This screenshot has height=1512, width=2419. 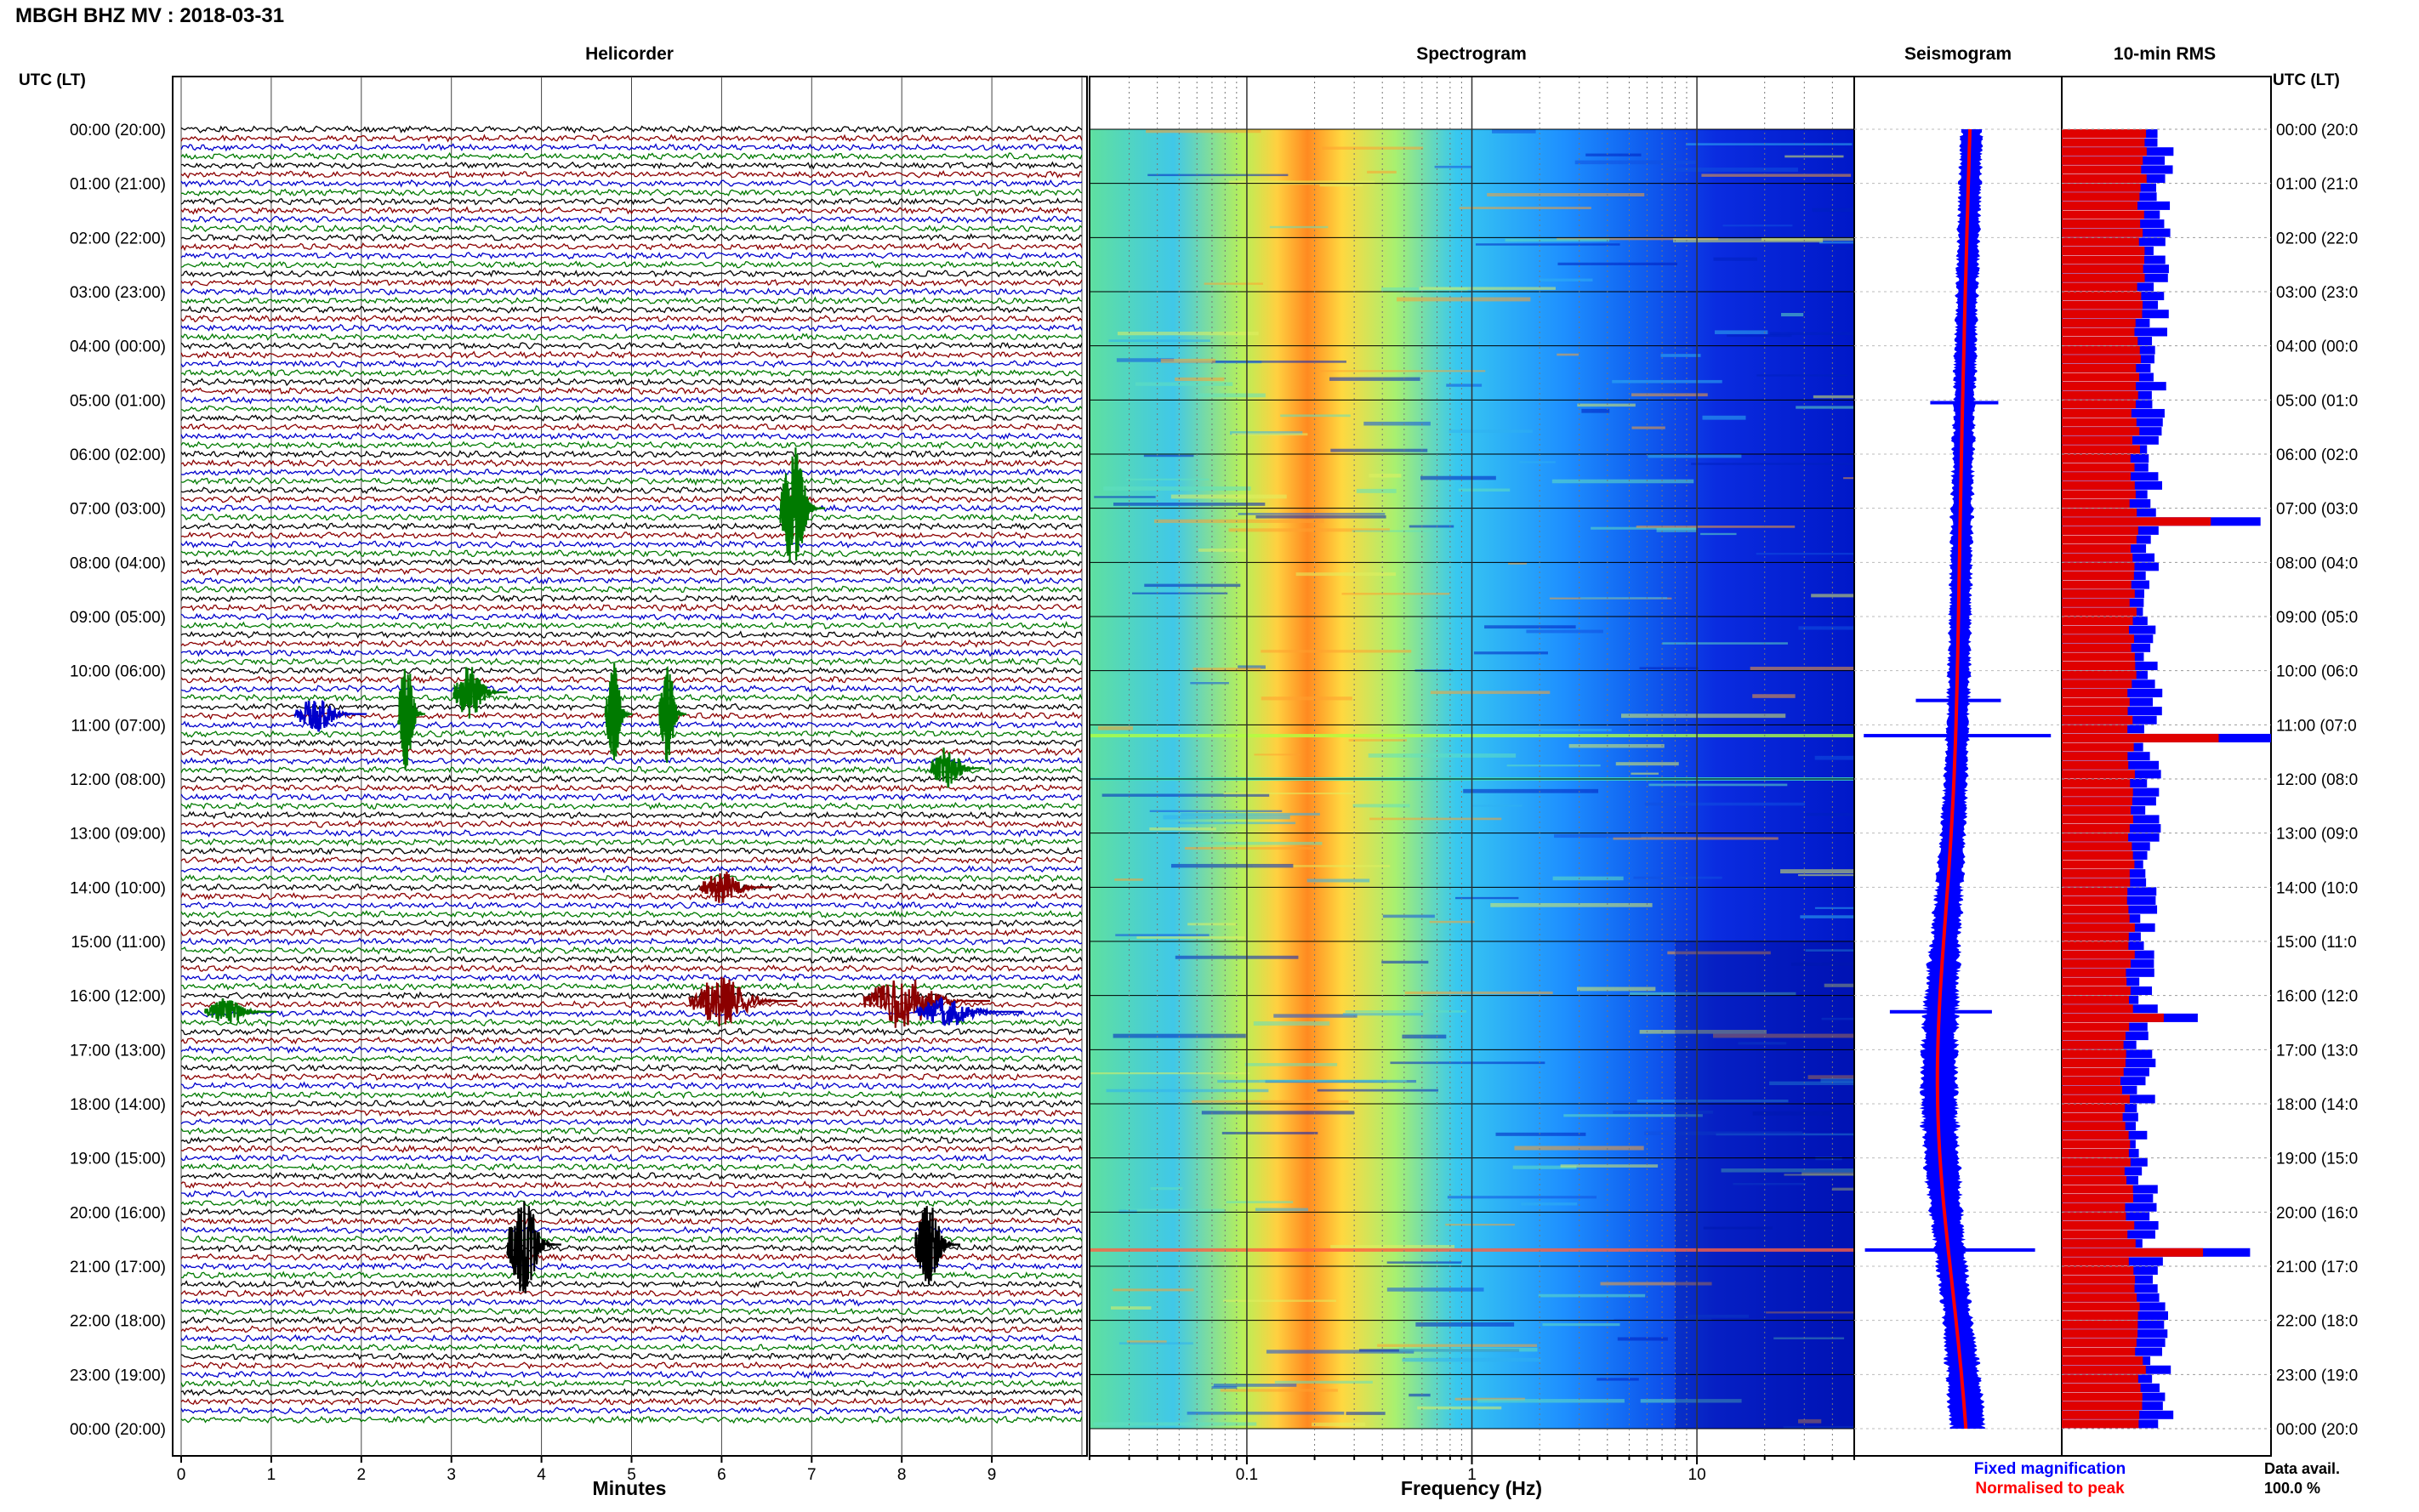 What do you see at coordinates (118, 1051) in the screenshot?
I see `time-label-left: 17:00 (13:00)` at bounding box center [118, 1051].